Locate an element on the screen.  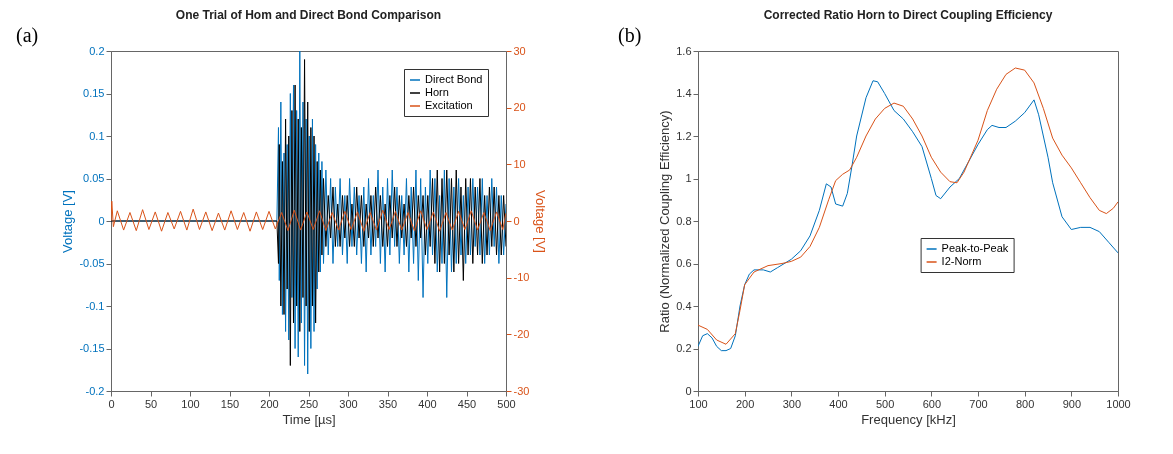
y-tick-label: 0.05 is located at coordinates (94, 178).